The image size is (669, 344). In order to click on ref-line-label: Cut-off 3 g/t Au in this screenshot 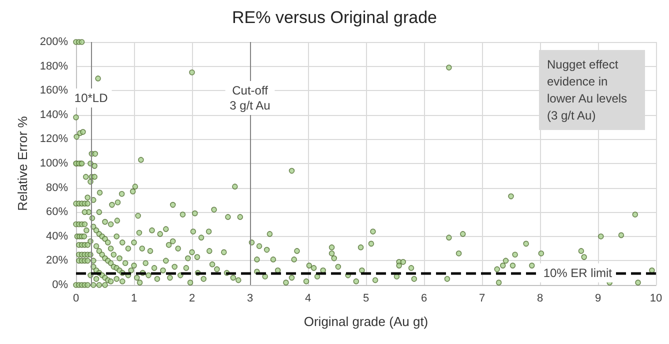, I will do `click(250, 98)`.